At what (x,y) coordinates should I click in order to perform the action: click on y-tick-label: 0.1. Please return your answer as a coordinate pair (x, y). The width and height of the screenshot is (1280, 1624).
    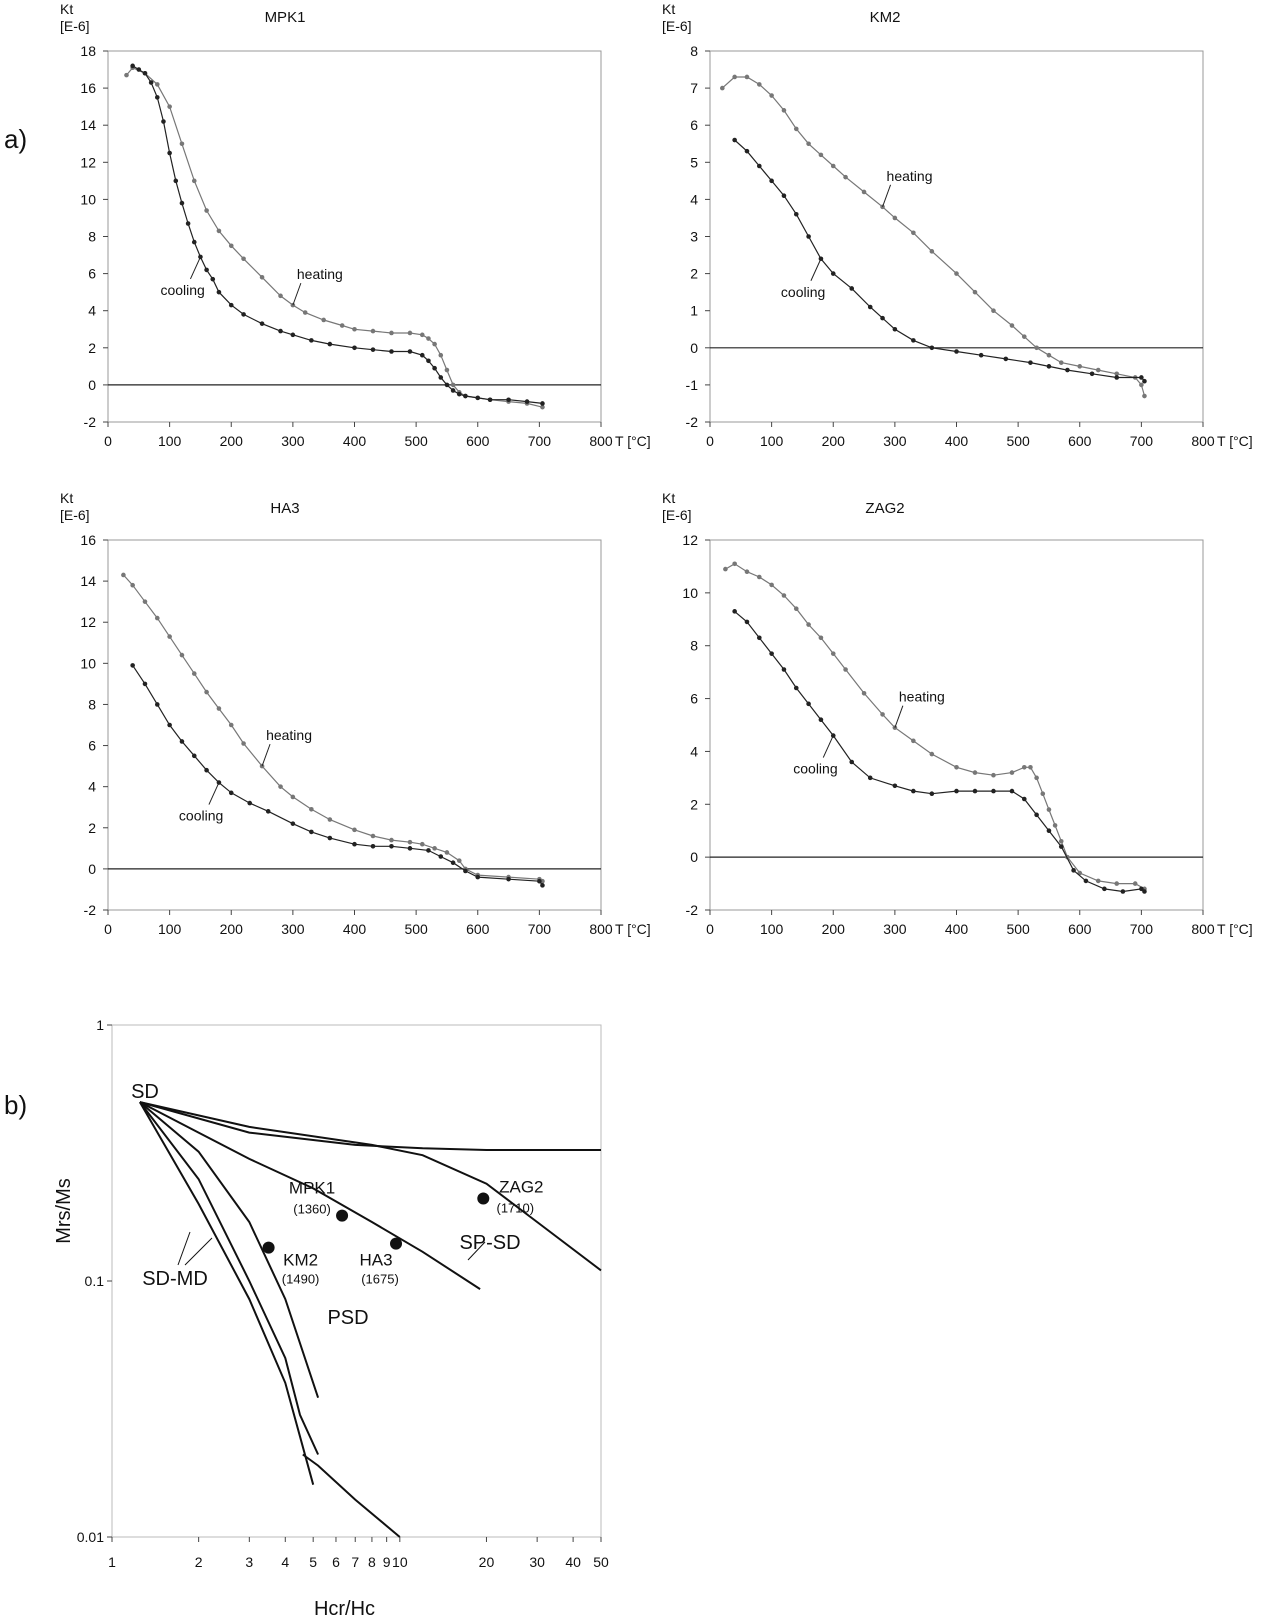
    Looking at the image, I should click on (95, 1281).